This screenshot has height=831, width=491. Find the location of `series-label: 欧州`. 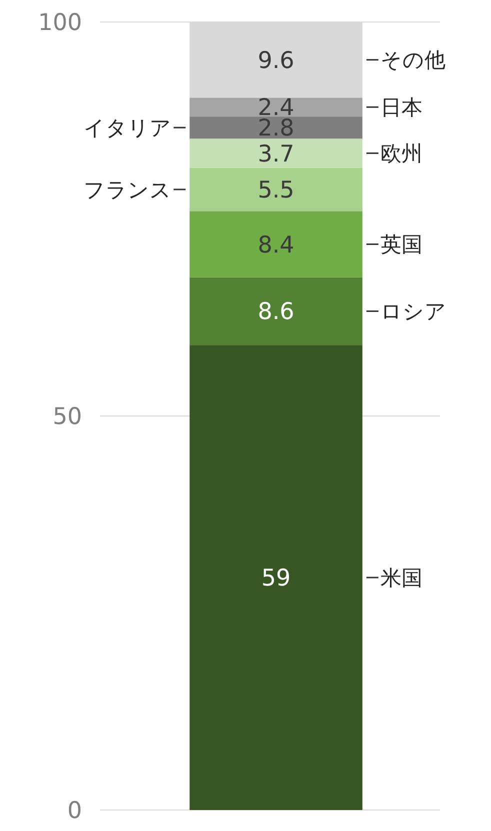

series-label: 欧州 is located at coordinates (401, 154).